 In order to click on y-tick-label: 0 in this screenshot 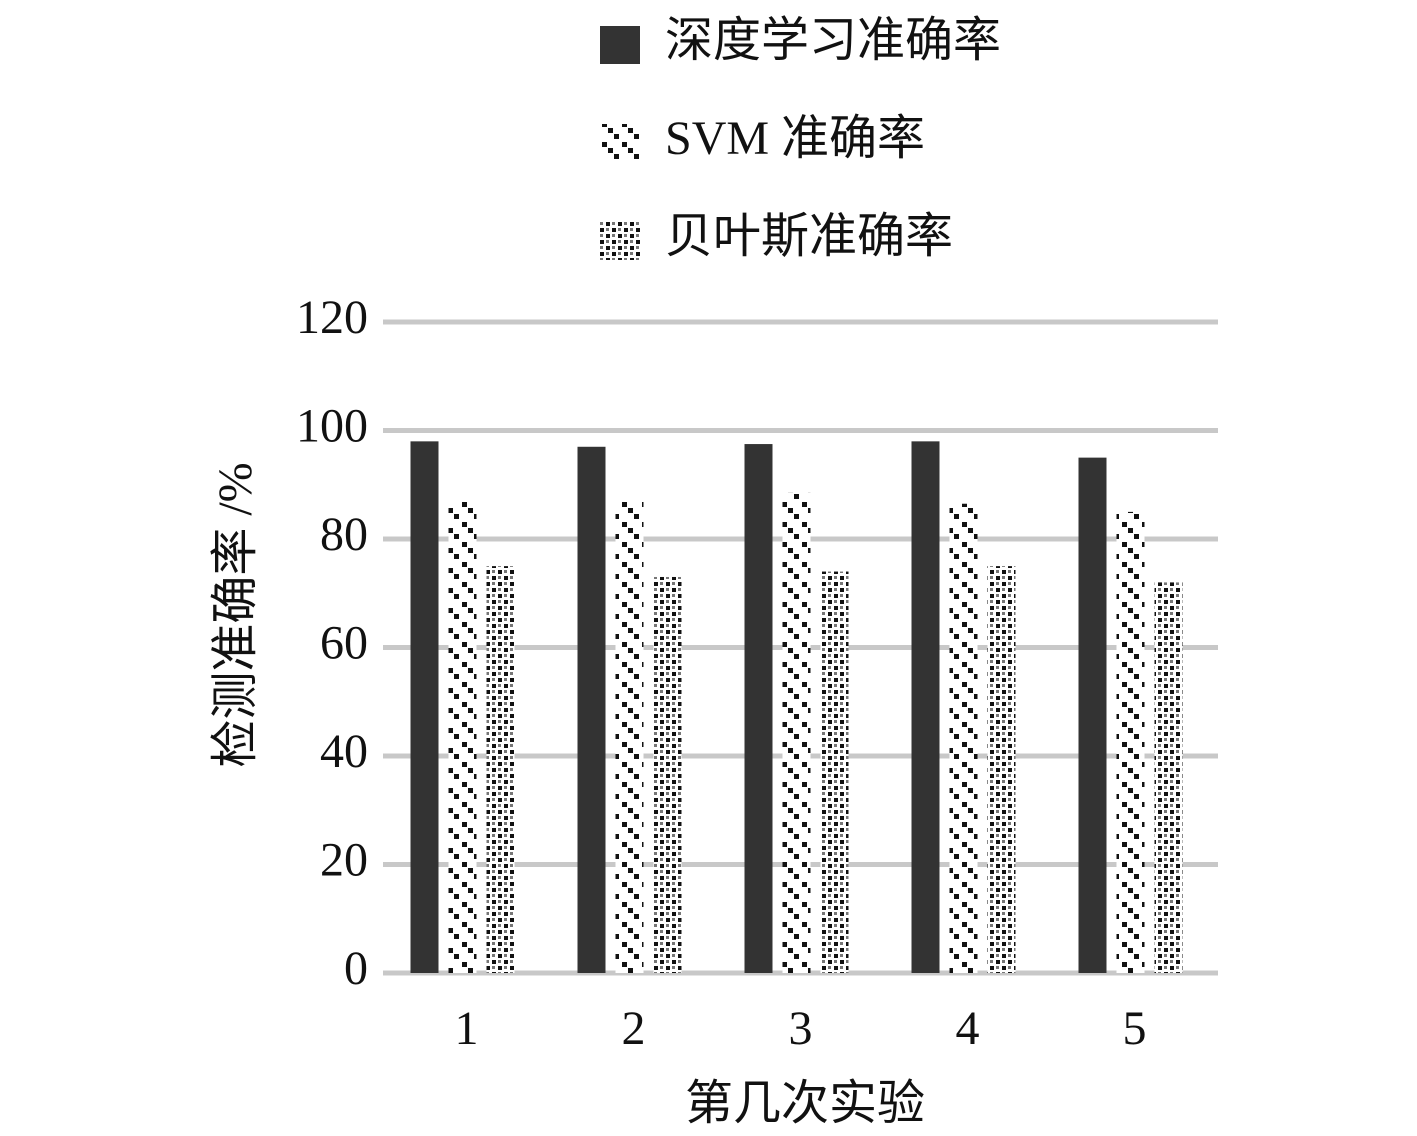, I will do `click(356, 968)`.